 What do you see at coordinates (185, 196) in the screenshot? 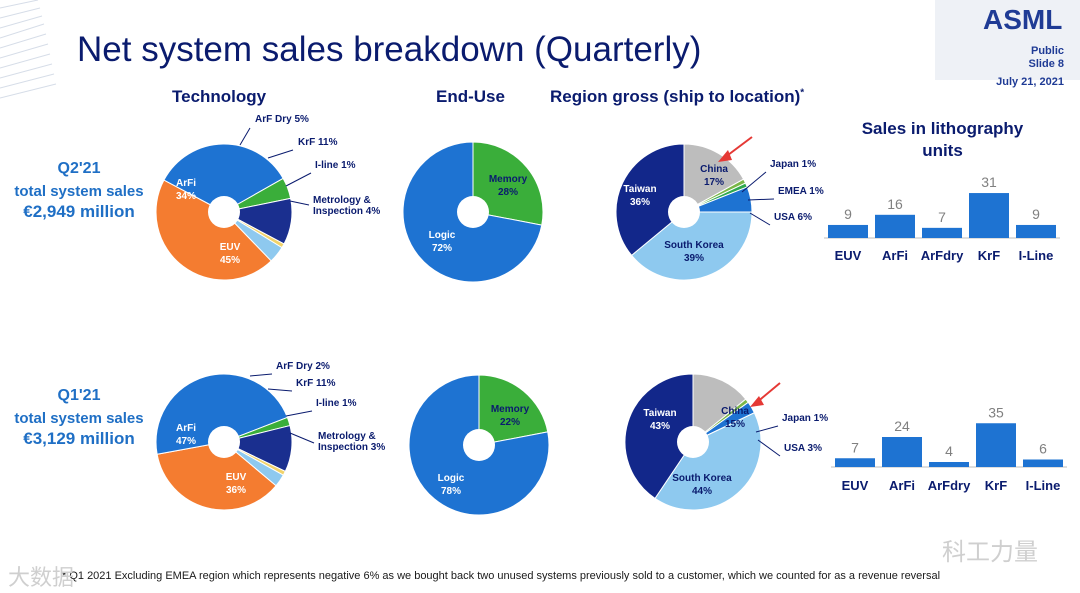
I see `pie-label-pct: 34%` at bounding box center [185, 196].